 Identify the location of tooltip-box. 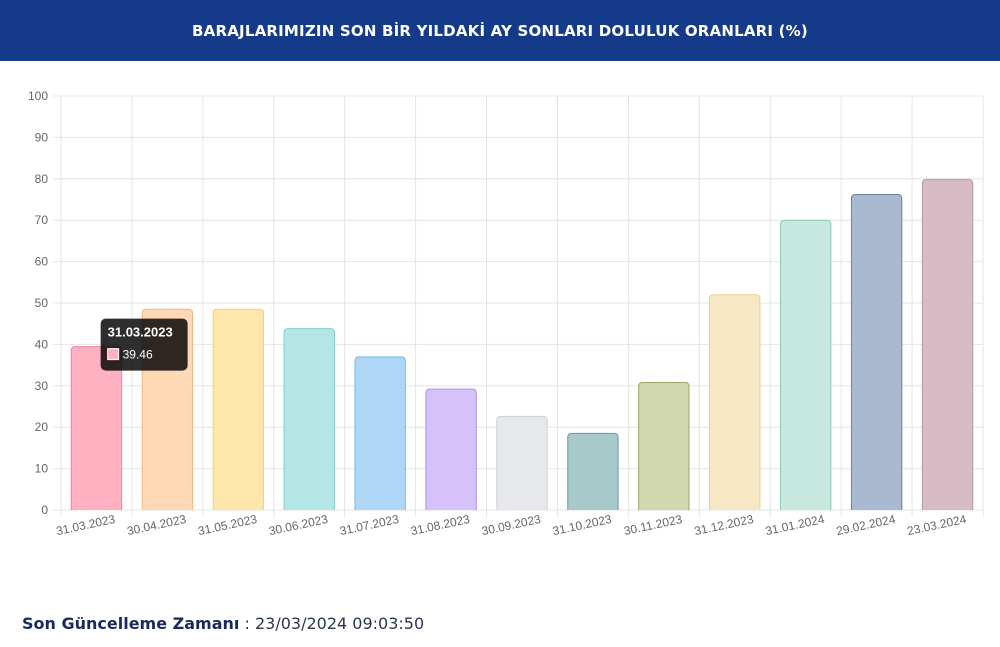
(144, 344).